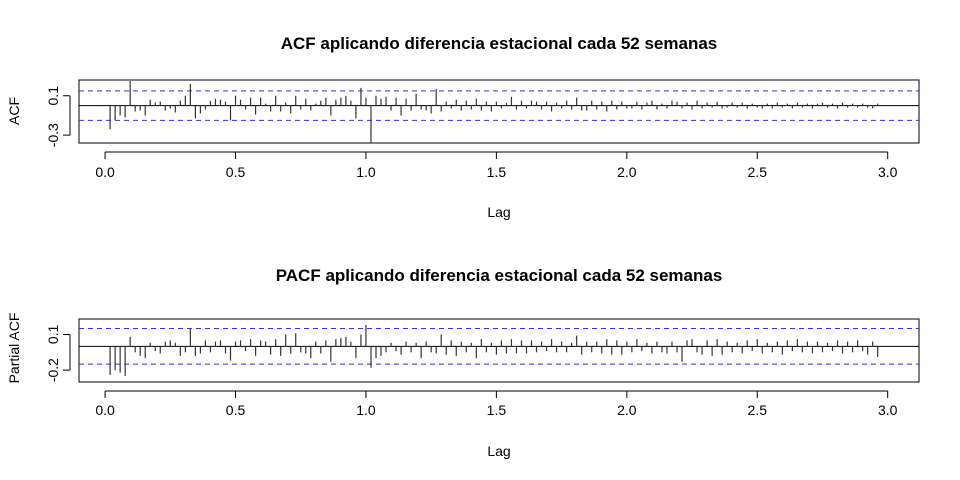  I want to click on acf-x-tick-label: 1.0, so click(366, 172).